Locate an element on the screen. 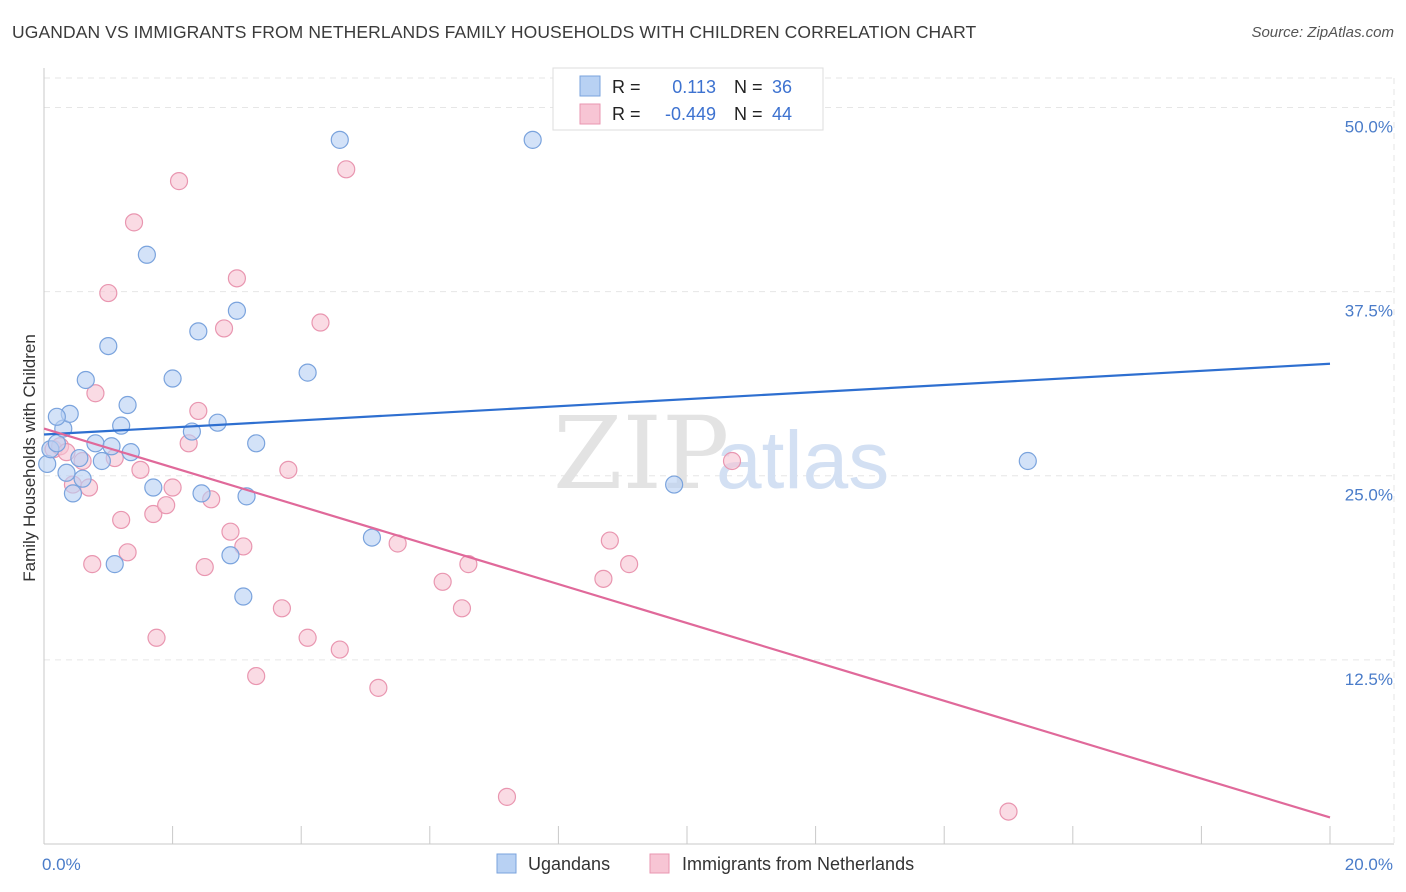 The image size is (1406, 892). series-legend-swatch-netherlands is located at coordinates (659, 863).